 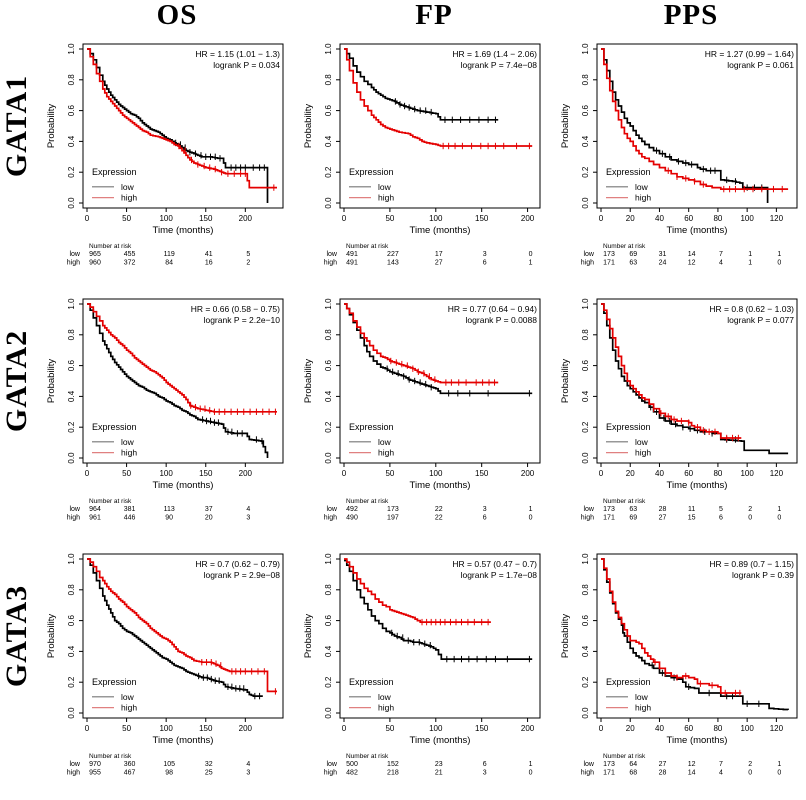 What do you see at coordinates (609, 263) in the screenshot?
I see `risk-value-high: 171` at bounding box center [609, 263].